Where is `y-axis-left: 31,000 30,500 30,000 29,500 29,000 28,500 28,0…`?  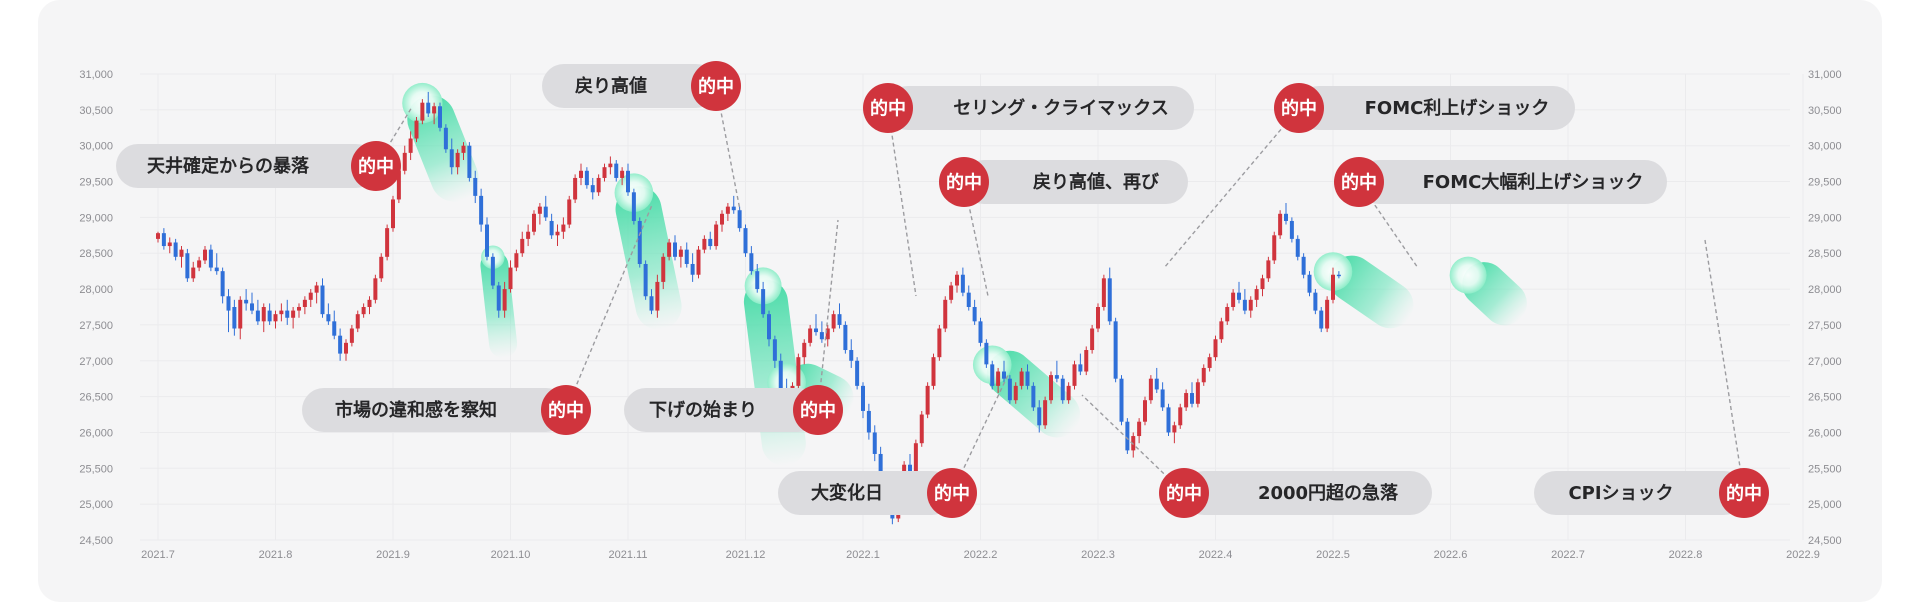
y-axis-left: 31,000 30,500 30,000 29,500 29,000 28,500 28,0… is located at coordinates (96, 308).